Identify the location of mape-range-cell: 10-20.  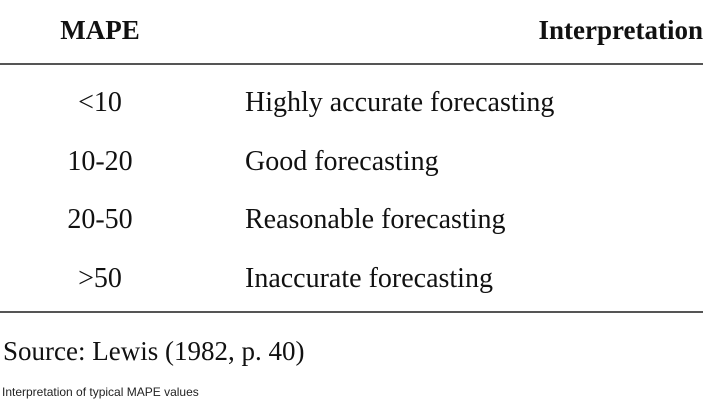
(100, 161).